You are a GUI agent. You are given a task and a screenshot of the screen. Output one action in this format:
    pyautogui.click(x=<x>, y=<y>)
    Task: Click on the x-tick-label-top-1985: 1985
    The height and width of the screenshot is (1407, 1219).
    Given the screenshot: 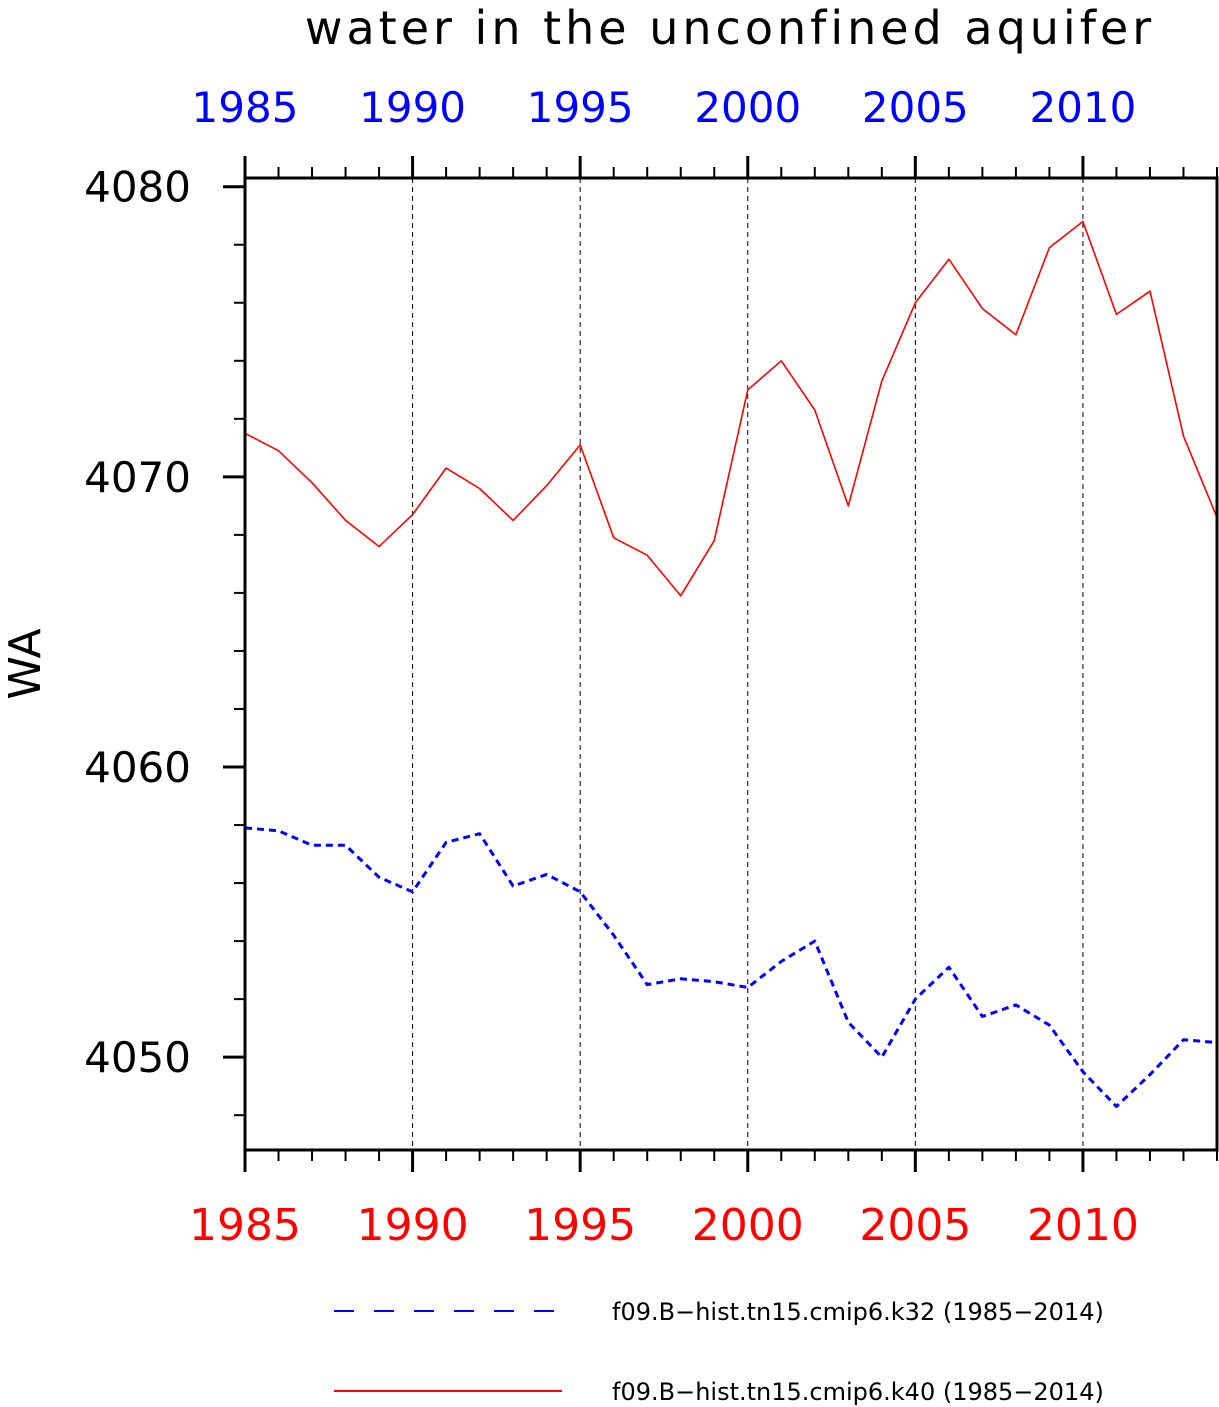 What is the action you would take?
    pyautogui.click(x=245, y=107)
    